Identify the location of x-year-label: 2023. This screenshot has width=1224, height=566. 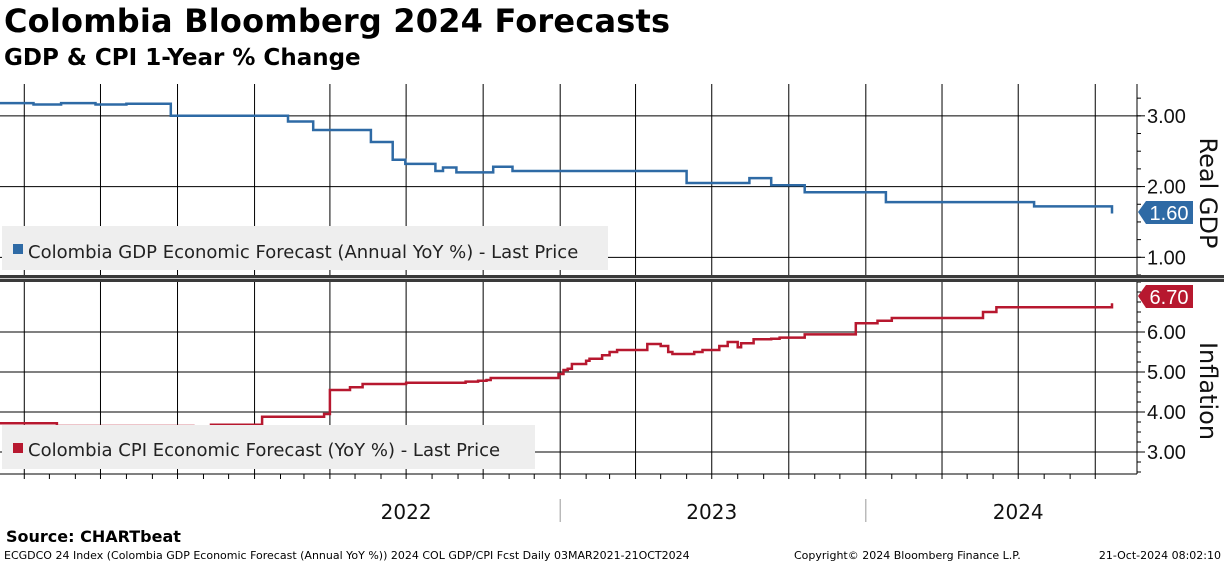
(711, 512).